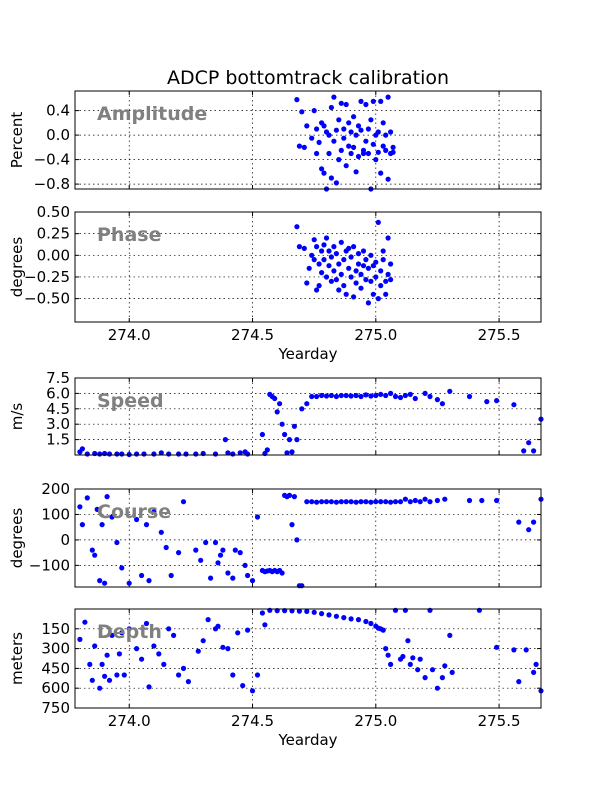 The image size is (600, 800). I want to click on course-label: Course, so click(134, 512).